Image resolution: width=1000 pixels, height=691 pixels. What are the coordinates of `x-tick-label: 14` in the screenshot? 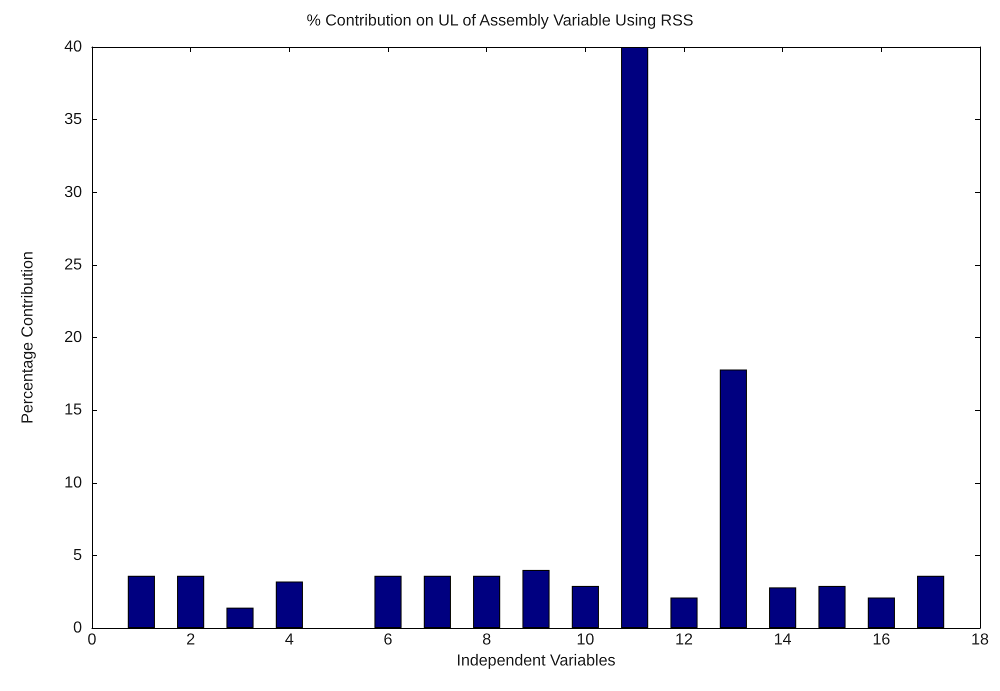 It's located at (783, 640).